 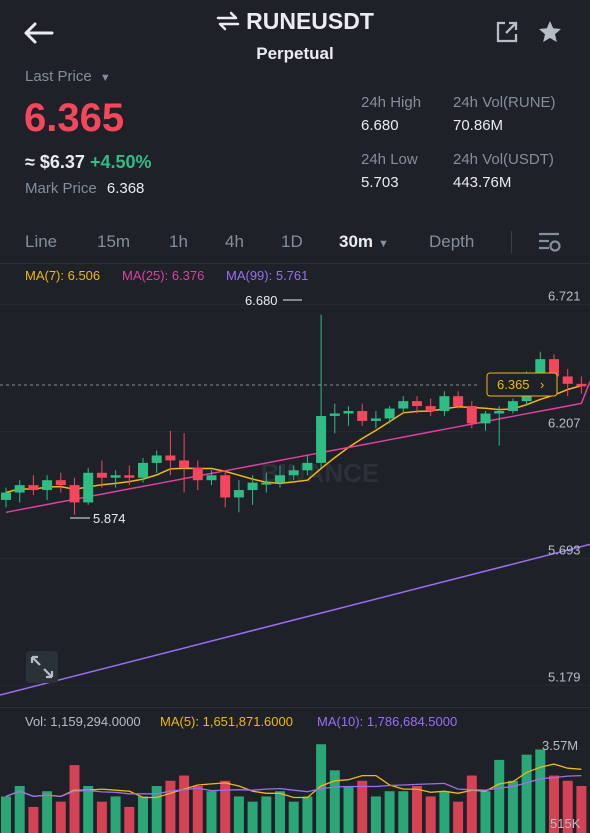 What do you see at coordinates (163, 275) in the screenshot?
I see `ma25-label: MA(25): 6.376` at bounding box center [163, 275].